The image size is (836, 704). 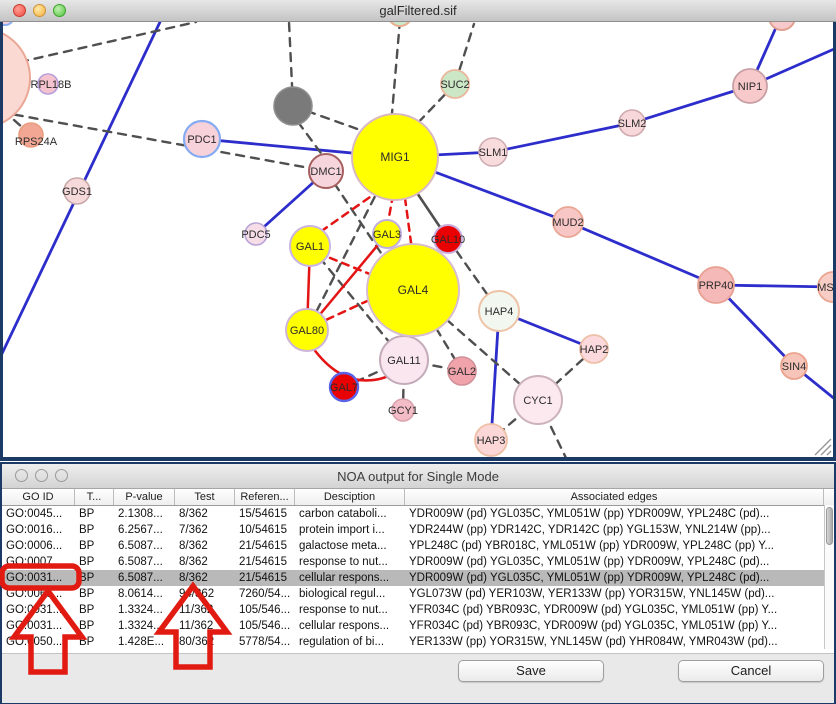 I want to click on column-header-3: Test, so click(x=205, y=497).